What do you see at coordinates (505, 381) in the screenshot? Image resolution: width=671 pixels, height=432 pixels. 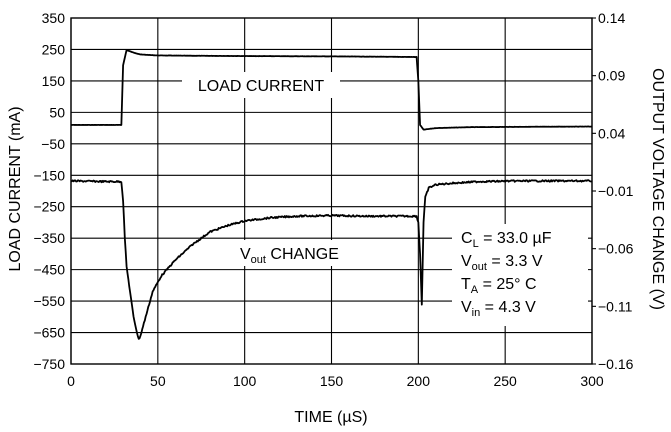 I see `x-tick-label: 250` at bounding box center [505, 381].